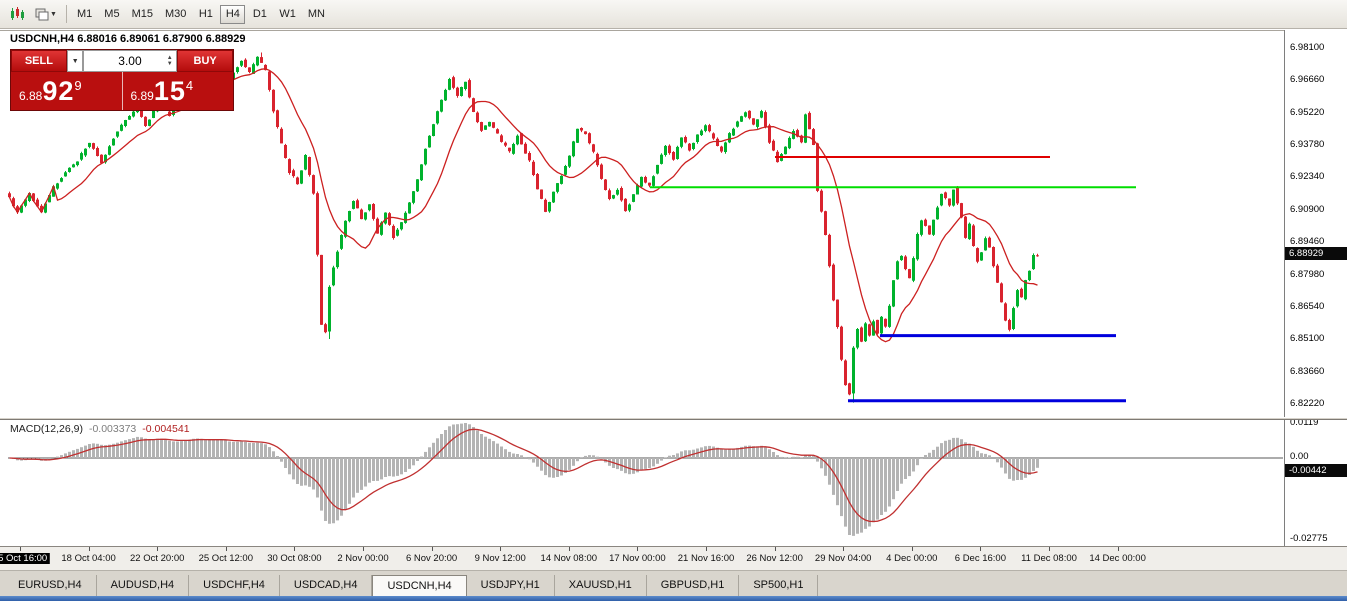 Image resolution: width=1347 pixels, height=601 pixels. I want to click on tab-usdcad-h4: USDCAD,H4, so click(326, 585).